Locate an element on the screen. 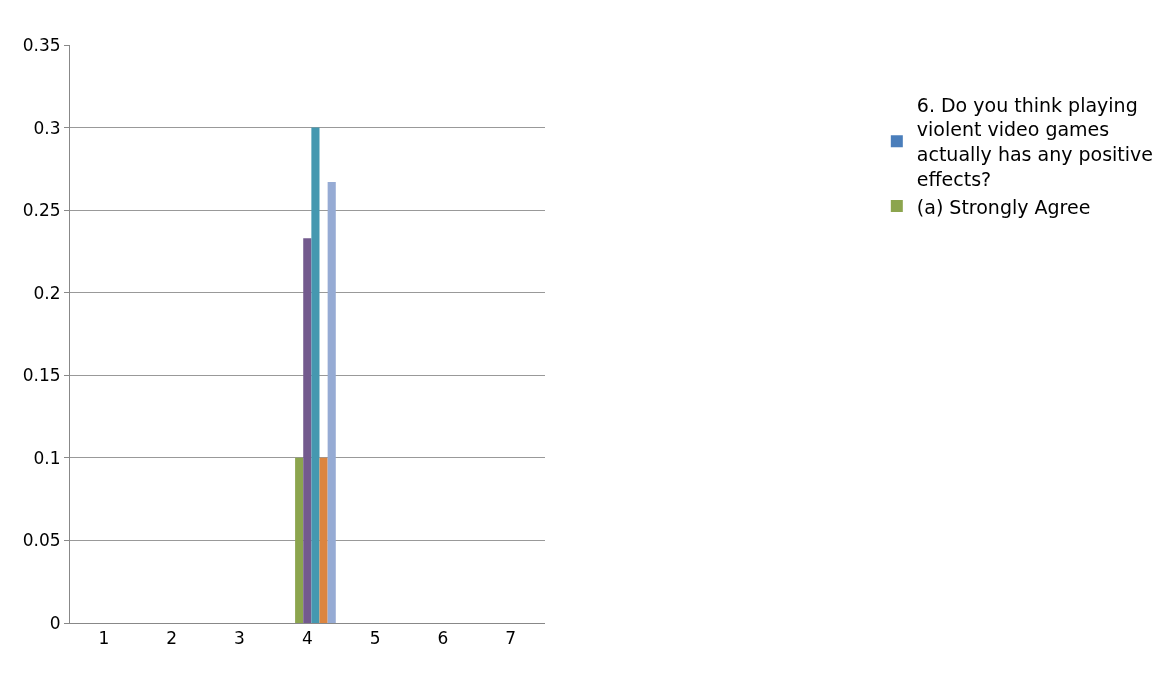 The height and width of the screenshot is (683, 1171). y-tick-label: 0.15 is located at coordinates (41, 375).